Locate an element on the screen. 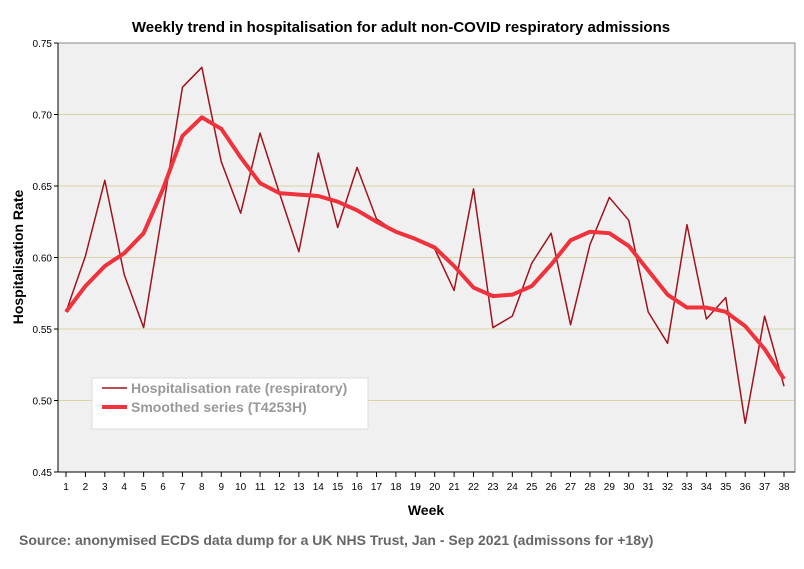  x-tick-label: 37 is located at coordinates (765, 487).